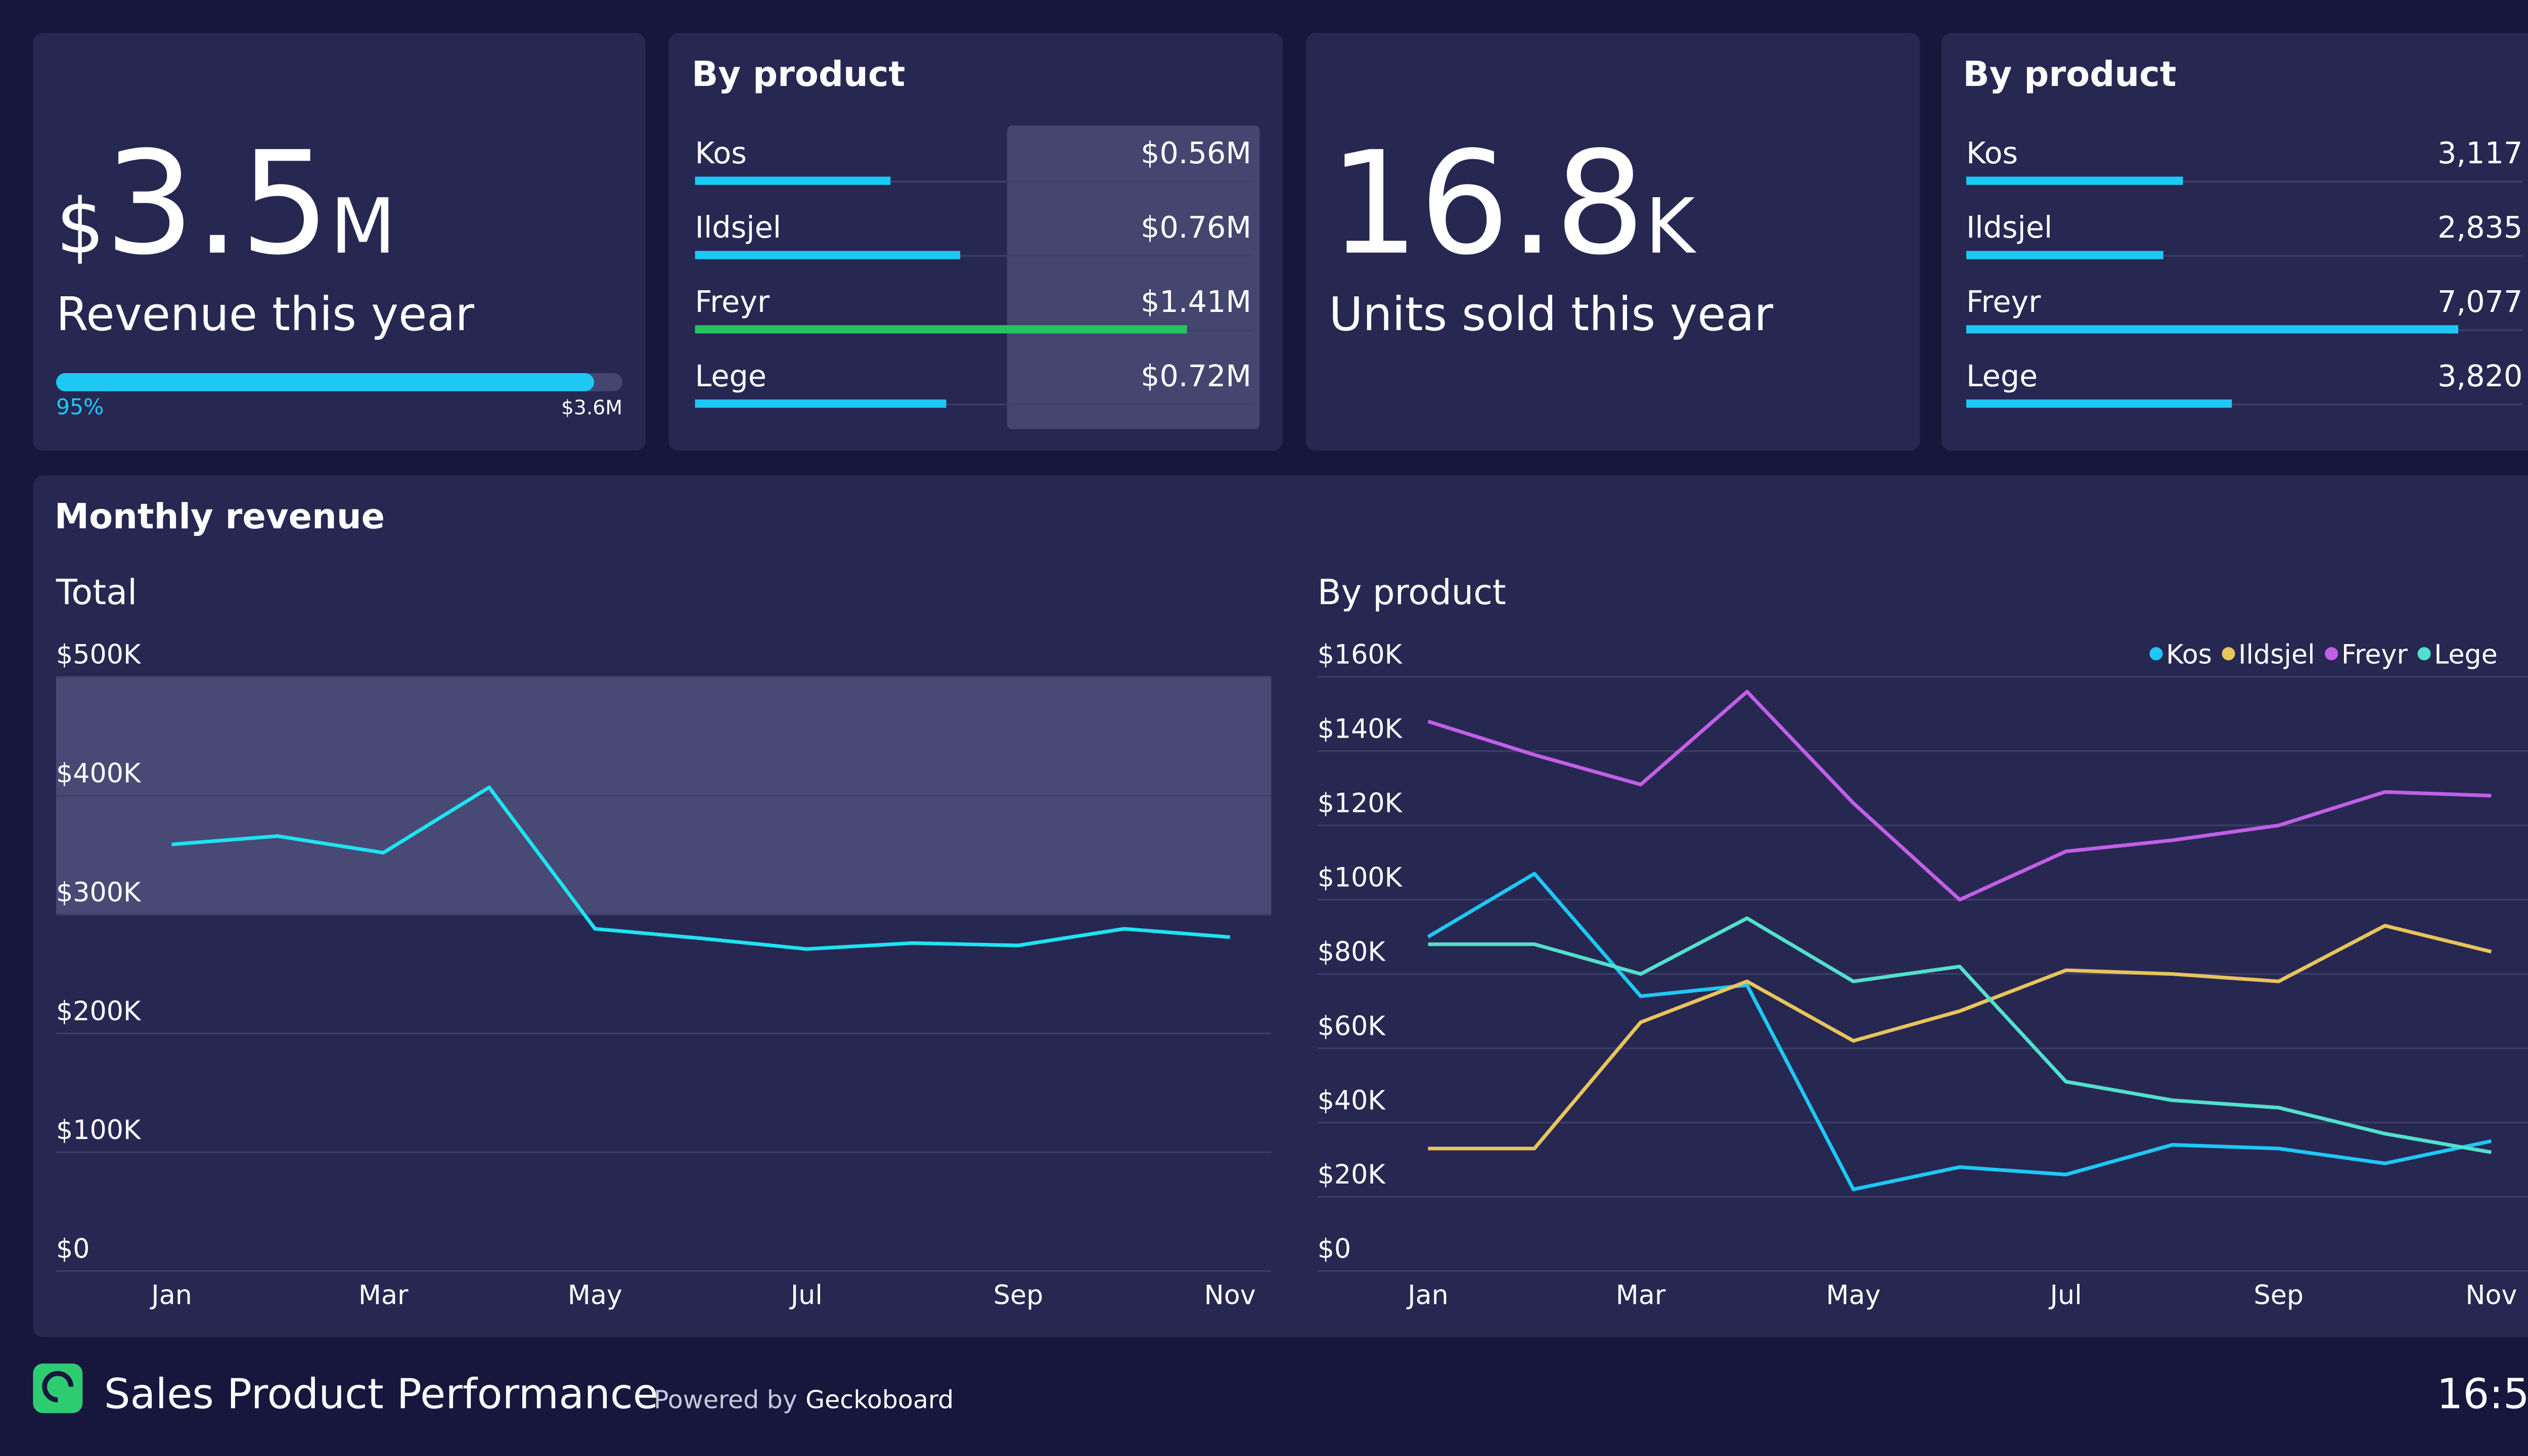 The width and height of the screenshot is (2528, 1456). Describe the element at coordinates (1361, 804) in the screenshot. I see `y-tick-label: $120K` at that location.